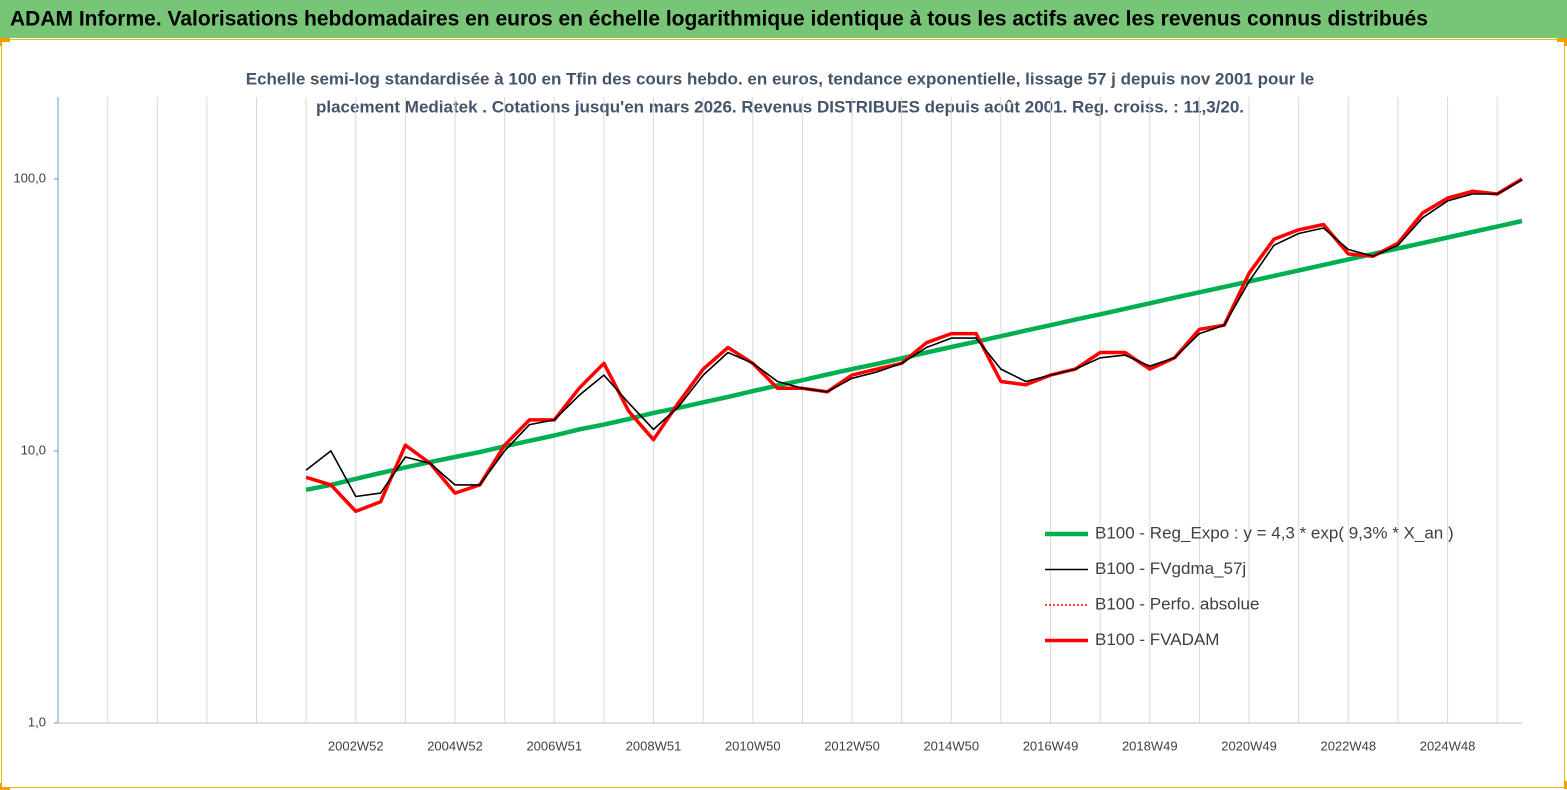  What do you see at coordinates (951, 745) in the screenshot?
I see `x-tick-label: 2014W50` at bounding box center [951, 745].